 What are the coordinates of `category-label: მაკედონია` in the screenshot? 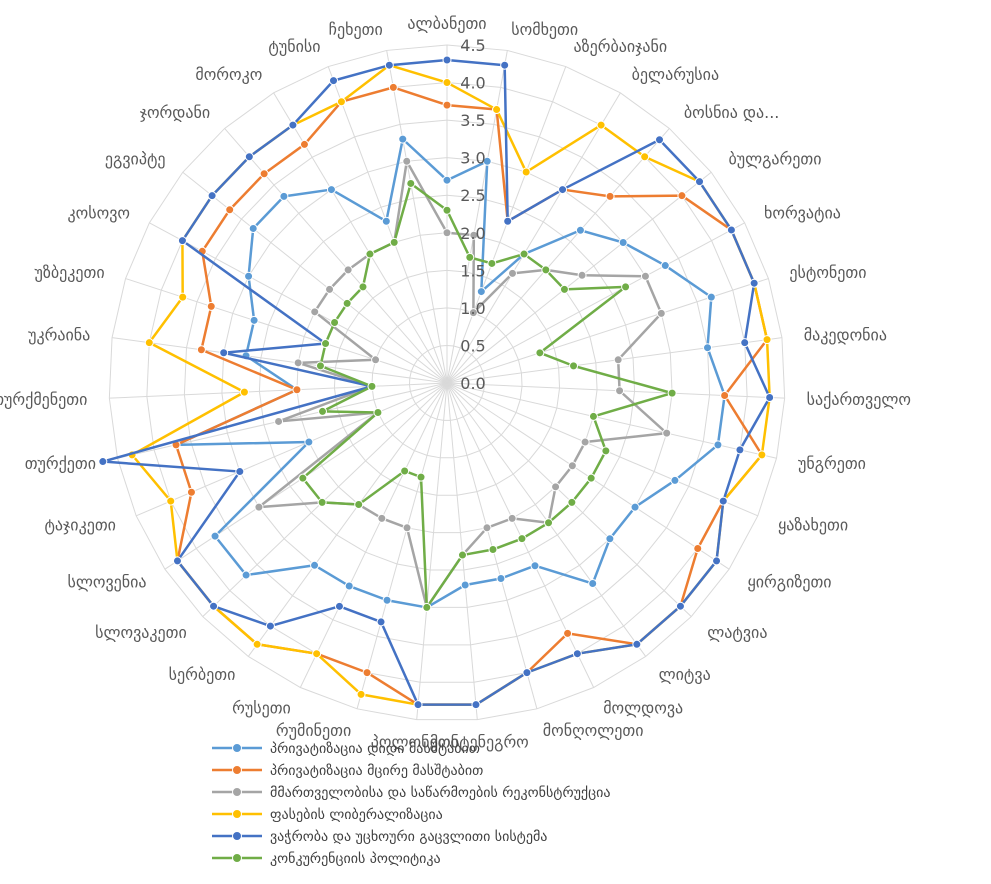 It's located at (845, 335).